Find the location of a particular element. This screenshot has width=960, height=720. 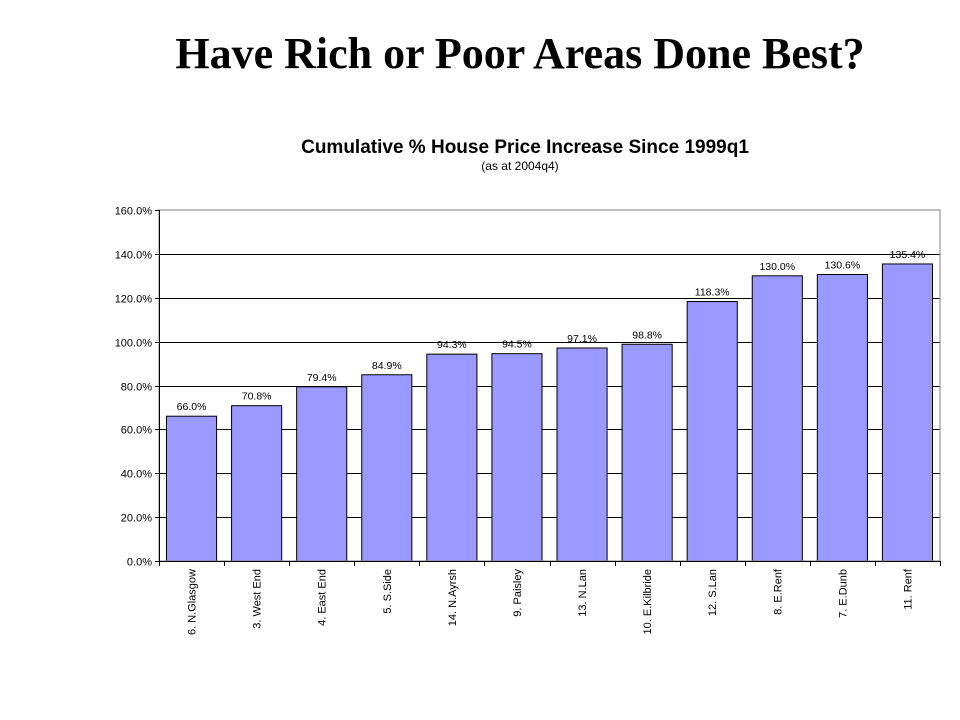

category-label: 8. E.Renf is located at coordinates (778, 591).